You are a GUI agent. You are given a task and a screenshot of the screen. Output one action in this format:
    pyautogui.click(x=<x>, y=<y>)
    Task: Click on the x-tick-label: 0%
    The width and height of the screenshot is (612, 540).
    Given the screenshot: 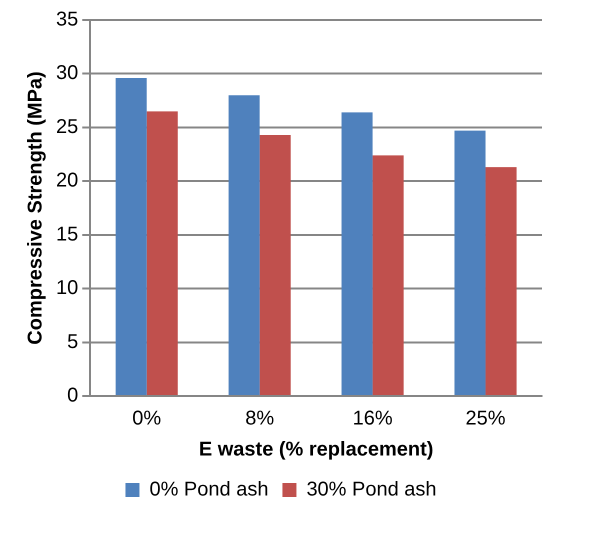 What is the action you would take?
    pyautogui.click(x=147, y=419)
    